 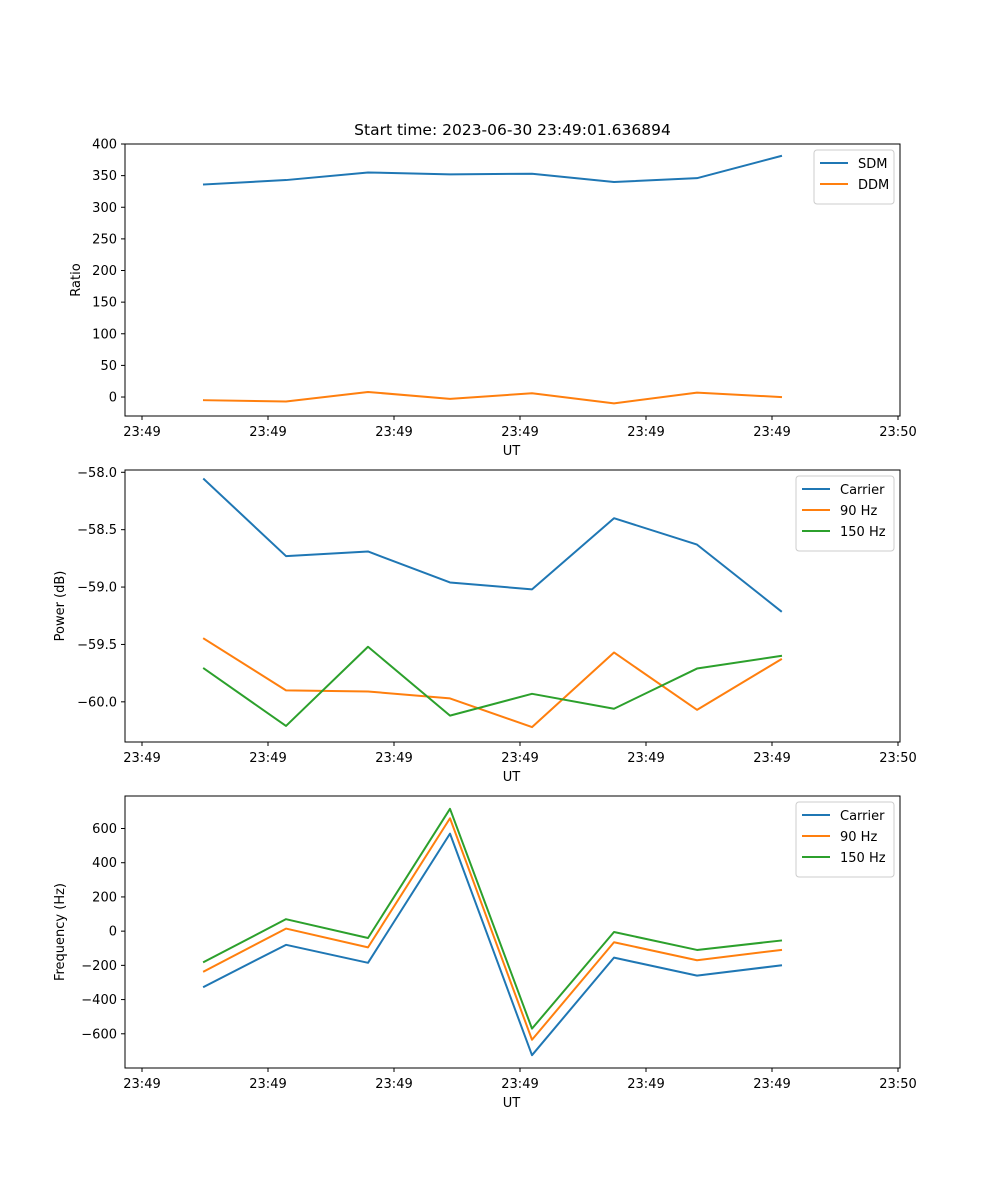 What do you see at coordinates (512, 130) in the screenshot?
I see `chart-title: Start time: 2023-06-30 23:49:01.636894` at bounding box center [512, 130].